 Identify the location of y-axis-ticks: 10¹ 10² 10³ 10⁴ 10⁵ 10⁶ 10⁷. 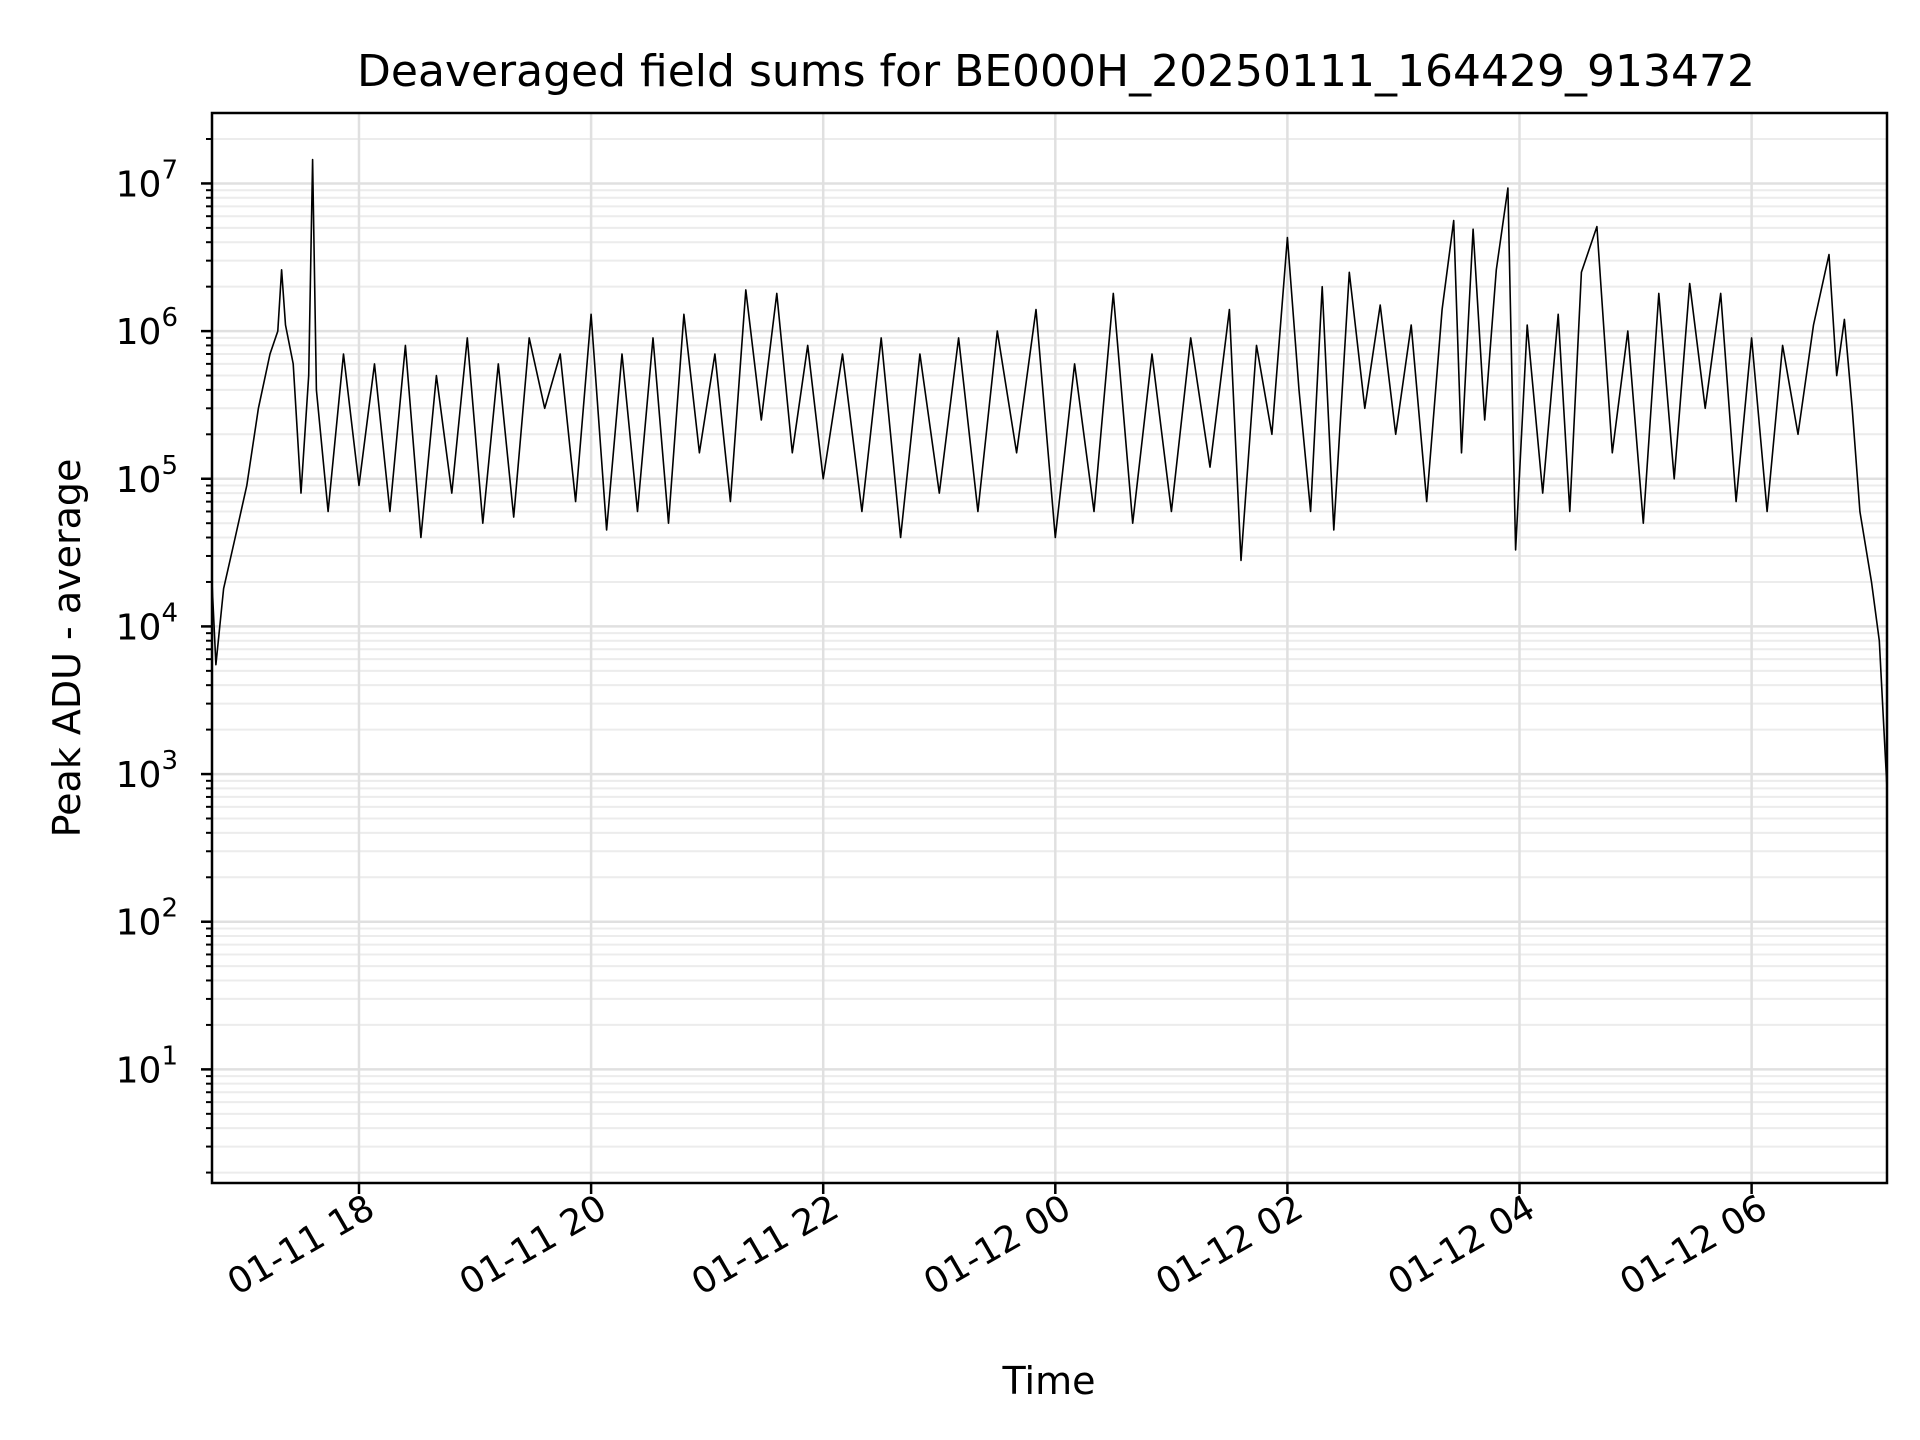
(164, 656).